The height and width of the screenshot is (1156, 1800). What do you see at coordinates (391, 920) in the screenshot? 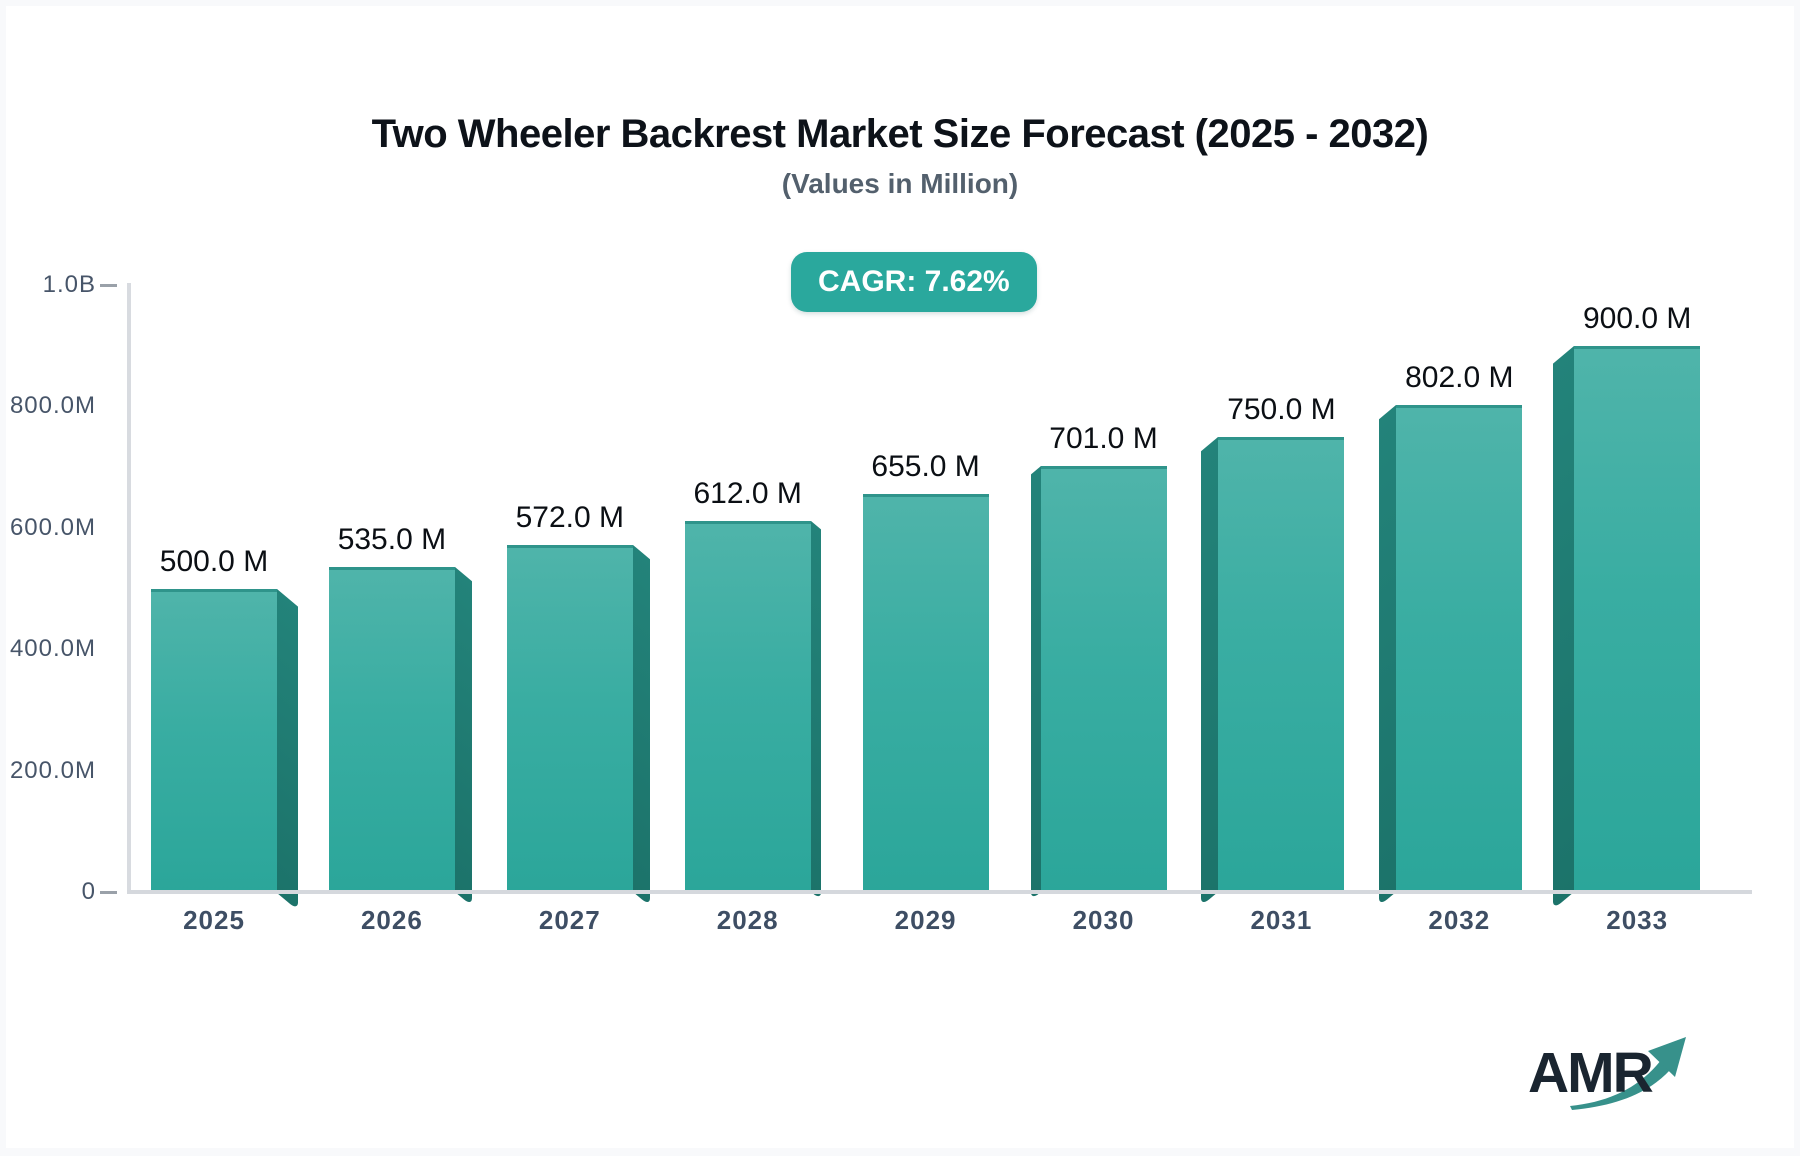
I see `x-axis-label: 2026` at bounding box center [391, 920].